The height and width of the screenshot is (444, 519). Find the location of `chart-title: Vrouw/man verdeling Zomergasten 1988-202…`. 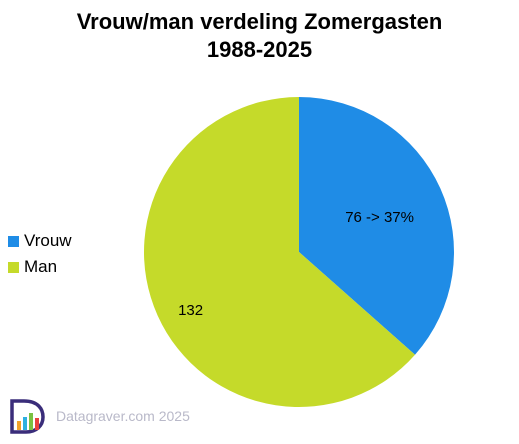

chart-title: Vrouw/man verdeling Zomergasten 1988-202… is located at coordinates (259, 36).